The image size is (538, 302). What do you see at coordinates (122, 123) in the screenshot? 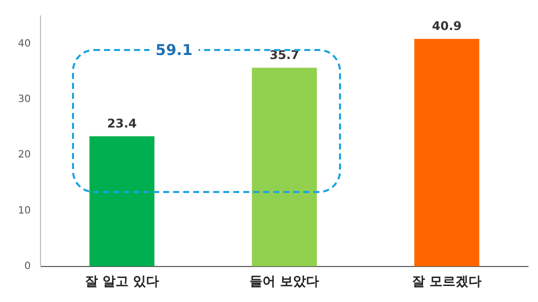
I see `data-label: 23.4` at bounding box center [122, 123].